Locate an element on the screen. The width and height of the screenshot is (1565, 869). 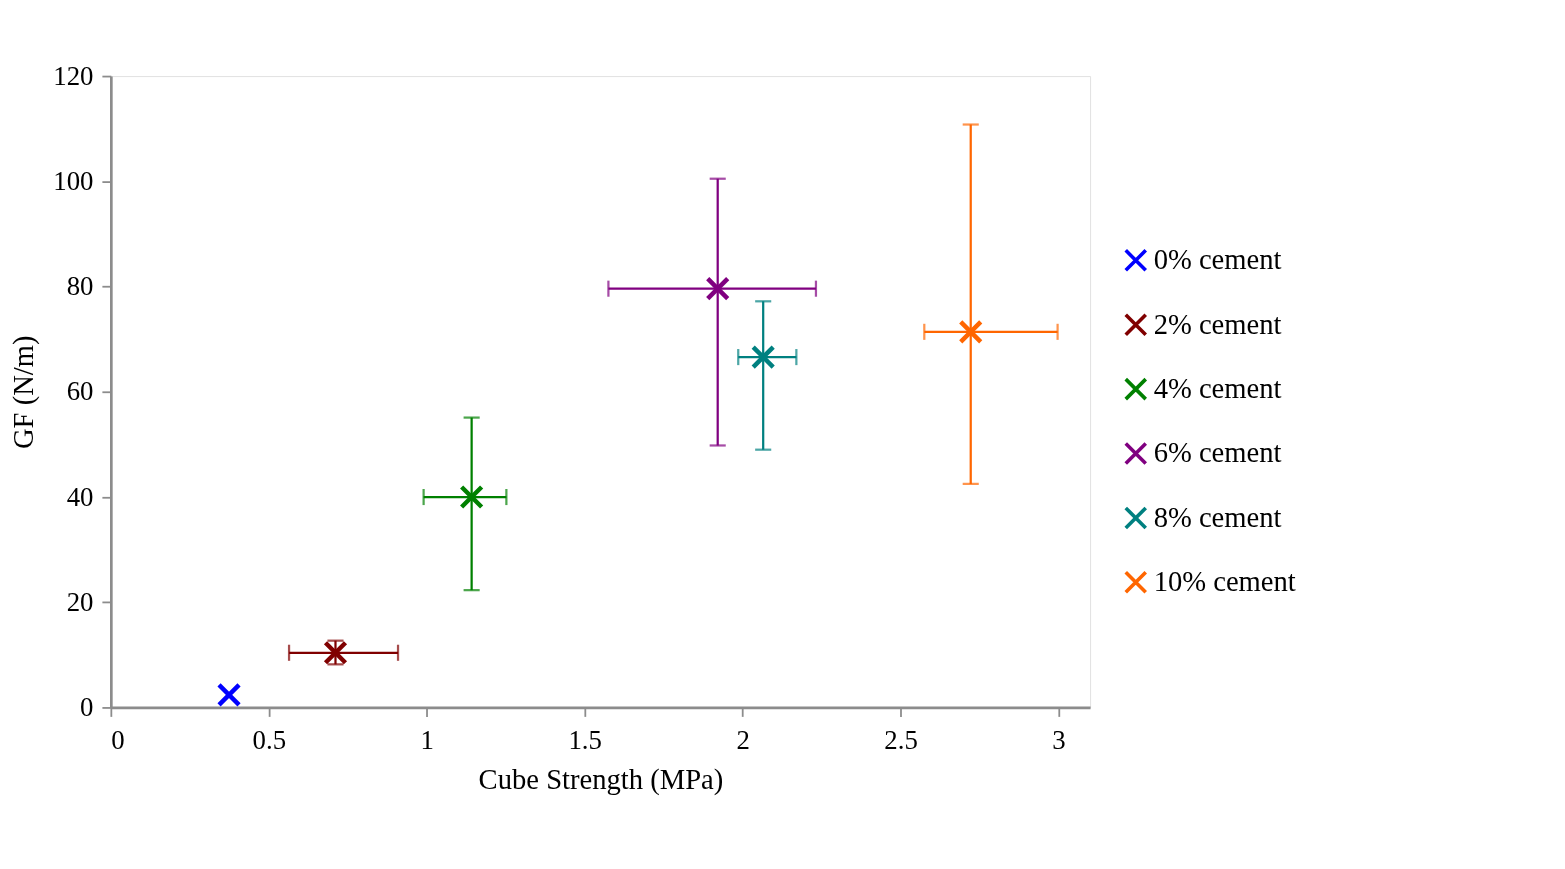
x-tick-label: 0 is located at coordinates (118, 740).